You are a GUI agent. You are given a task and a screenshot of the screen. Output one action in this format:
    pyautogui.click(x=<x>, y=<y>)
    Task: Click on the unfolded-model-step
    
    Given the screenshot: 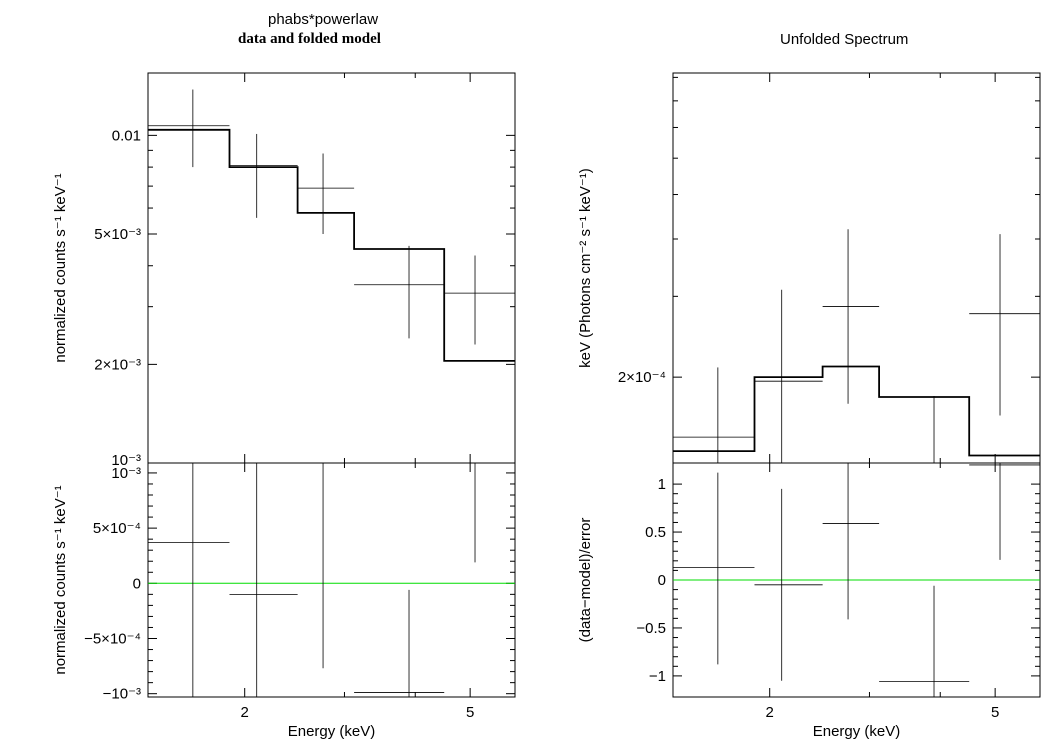 What is the action you would take?
    pyautogui.click(x=856, y=411)
    